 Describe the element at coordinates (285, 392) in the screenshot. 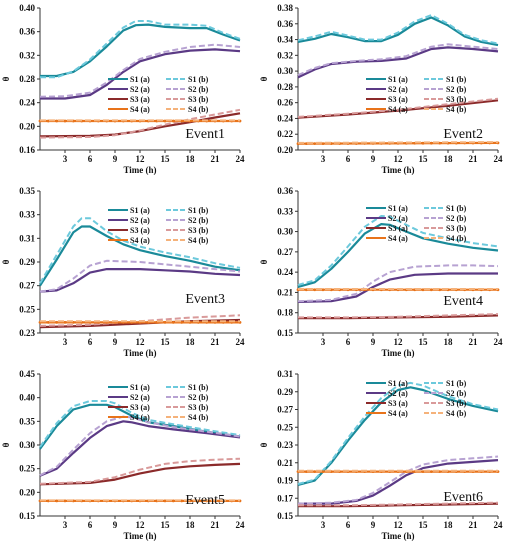

I see `y-tick-label: 0.29` at that location.